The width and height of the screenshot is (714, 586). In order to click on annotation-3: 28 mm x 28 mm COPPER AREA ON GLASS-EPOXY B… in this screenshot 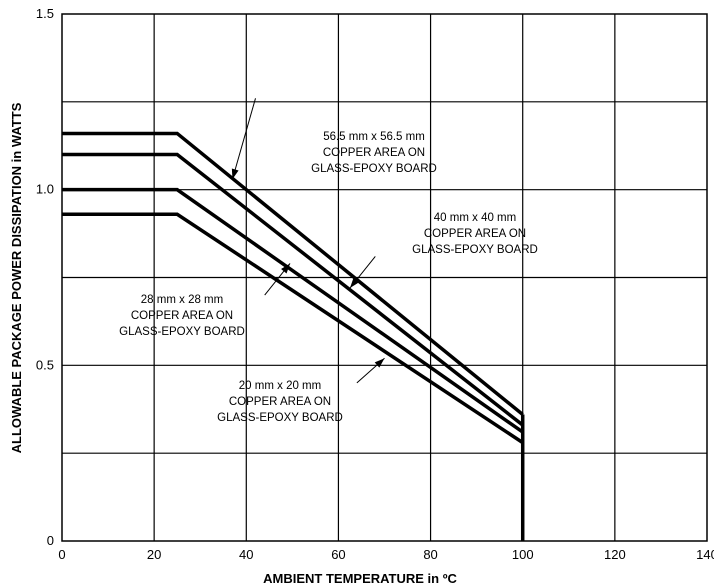, I will do `click(205, 300)`.